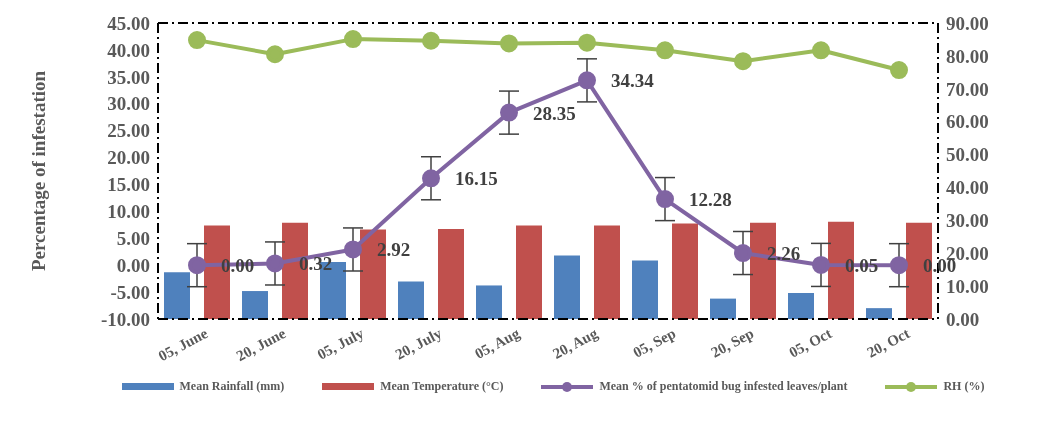 This screenshot has height=430, width=1048. What do you see at coordinates (183, 344) in the screenshot?
I see `x-tick-label: 05, June` at bounding box center [183, 344].